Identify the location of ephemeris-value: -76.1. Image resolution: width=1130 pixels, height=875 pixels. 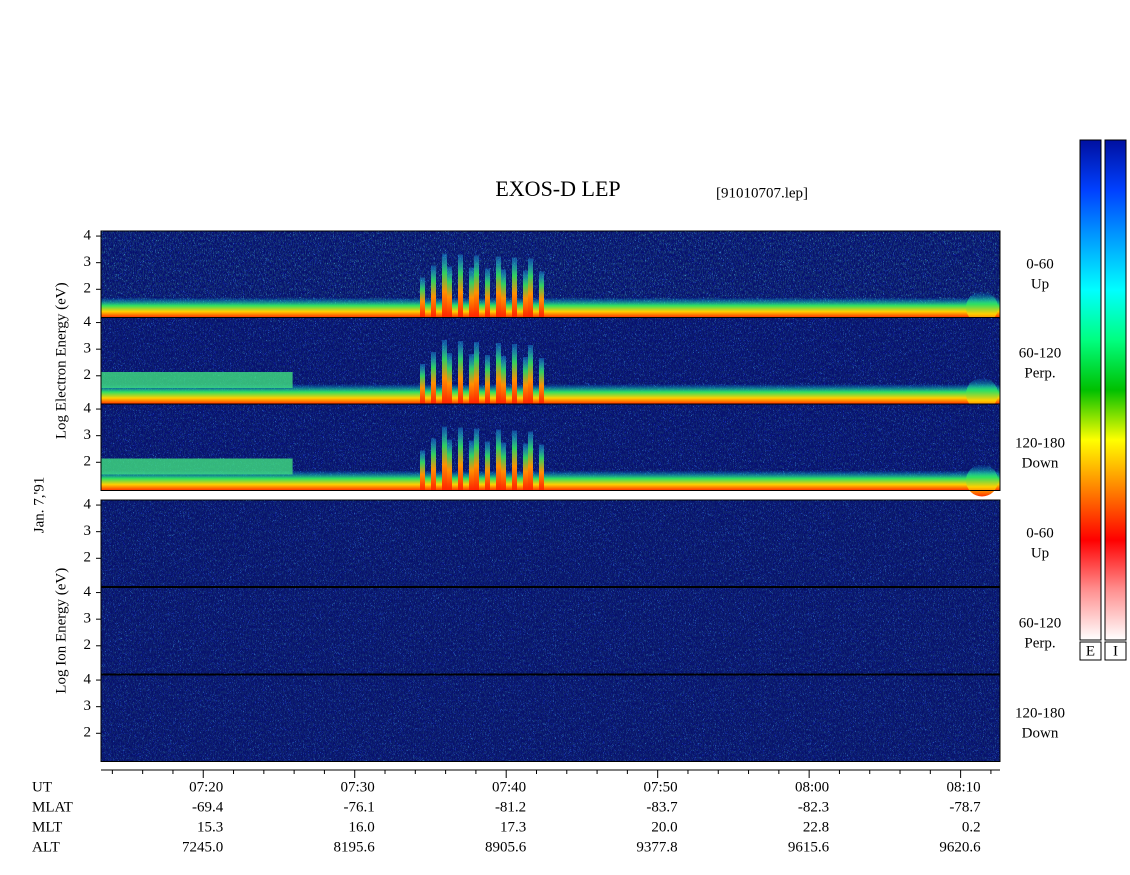
(358, 807).